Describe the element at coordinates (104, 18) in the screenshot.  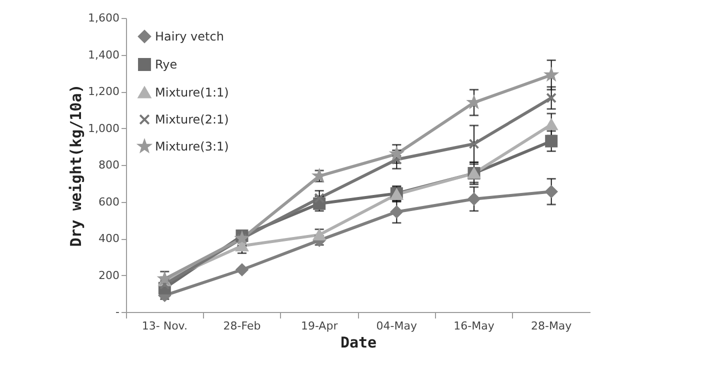
I see `y-tick-label: 1,600` at that location.